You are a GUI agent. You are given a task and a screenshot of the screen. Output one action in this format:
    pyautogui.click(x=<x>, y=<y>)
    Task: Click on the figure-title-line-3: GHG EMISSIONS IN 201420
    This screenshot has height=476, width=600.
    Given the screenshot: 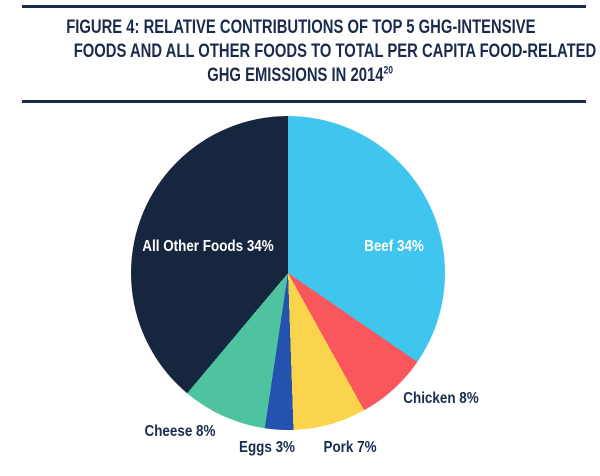 What is the action you would take?
    pyautogui.click(x=300, y=76)
    